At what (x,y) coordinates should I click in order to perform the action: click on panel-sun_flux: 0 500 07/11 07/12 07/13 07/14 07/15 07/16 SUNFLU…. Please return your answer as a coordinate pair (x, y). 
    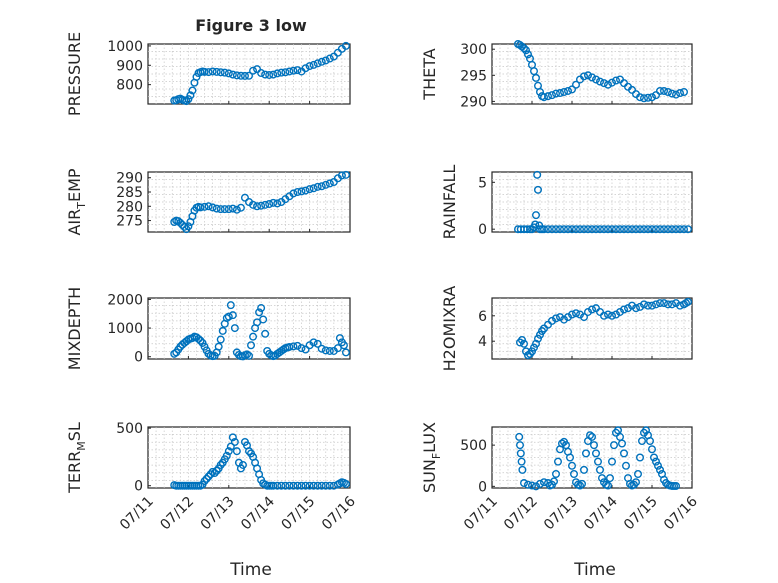
    Looking at the image, I should click on (560, 477).